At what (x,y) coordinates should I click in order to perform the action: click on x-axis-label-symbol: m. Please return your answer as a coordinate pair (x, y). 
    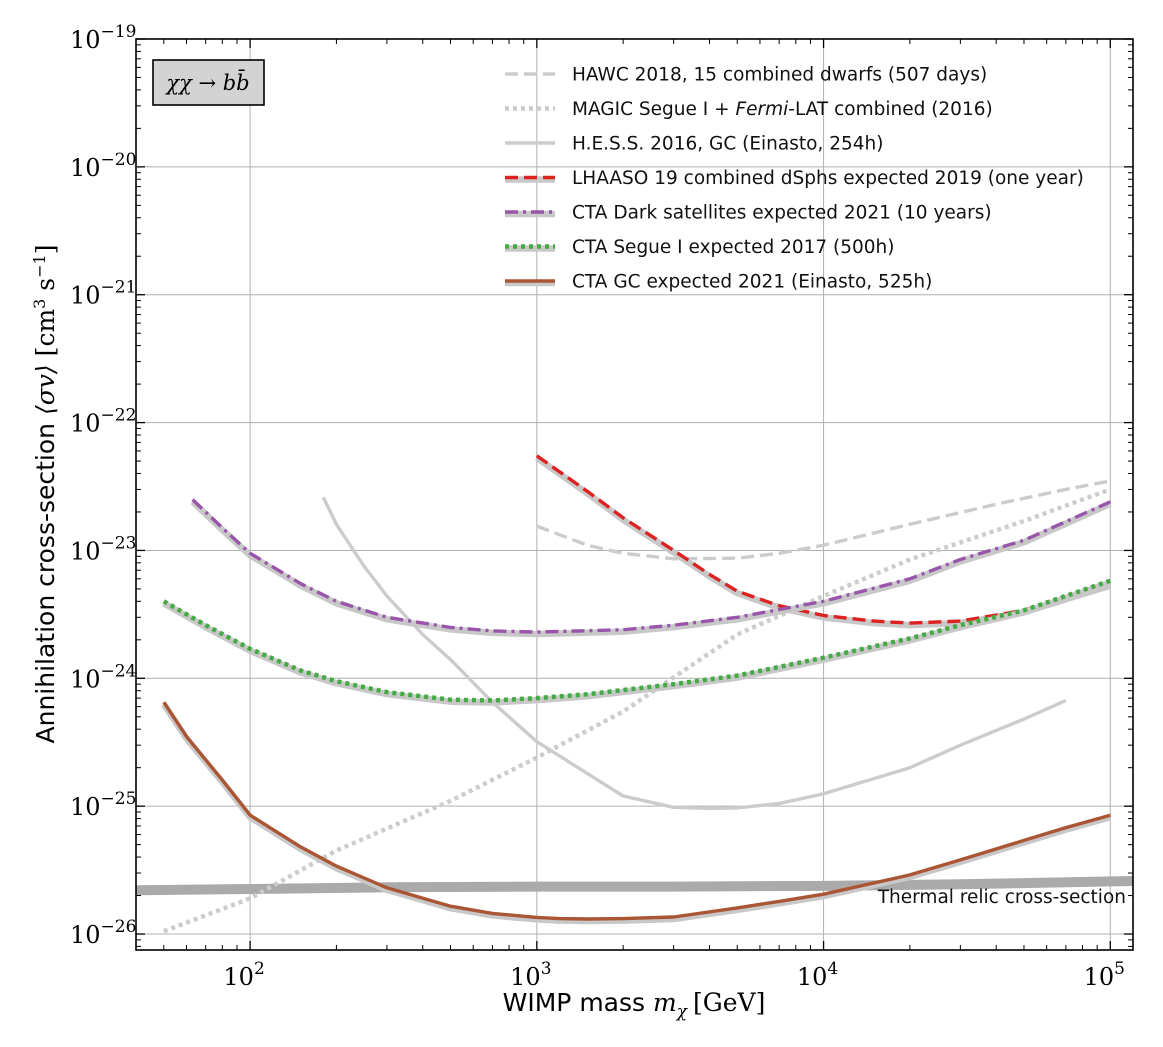
    Looking at the image, I should click on (665, 1002).